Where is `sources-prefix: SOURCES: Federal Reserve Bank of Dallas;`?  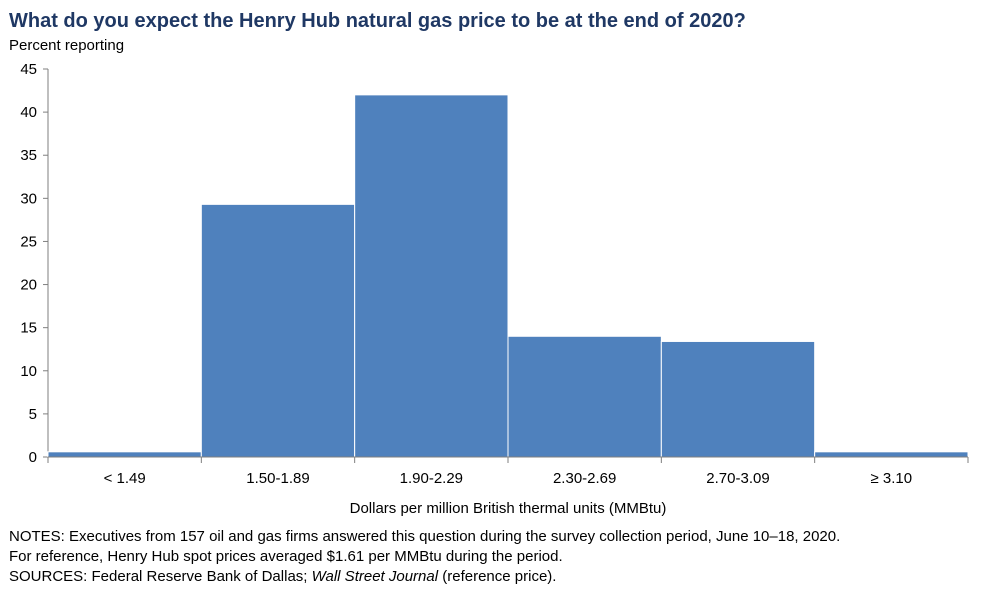 sources-prefix: SOURCES: Federal Reserve Bank of Dallas; is located at coordinates (160, 576).